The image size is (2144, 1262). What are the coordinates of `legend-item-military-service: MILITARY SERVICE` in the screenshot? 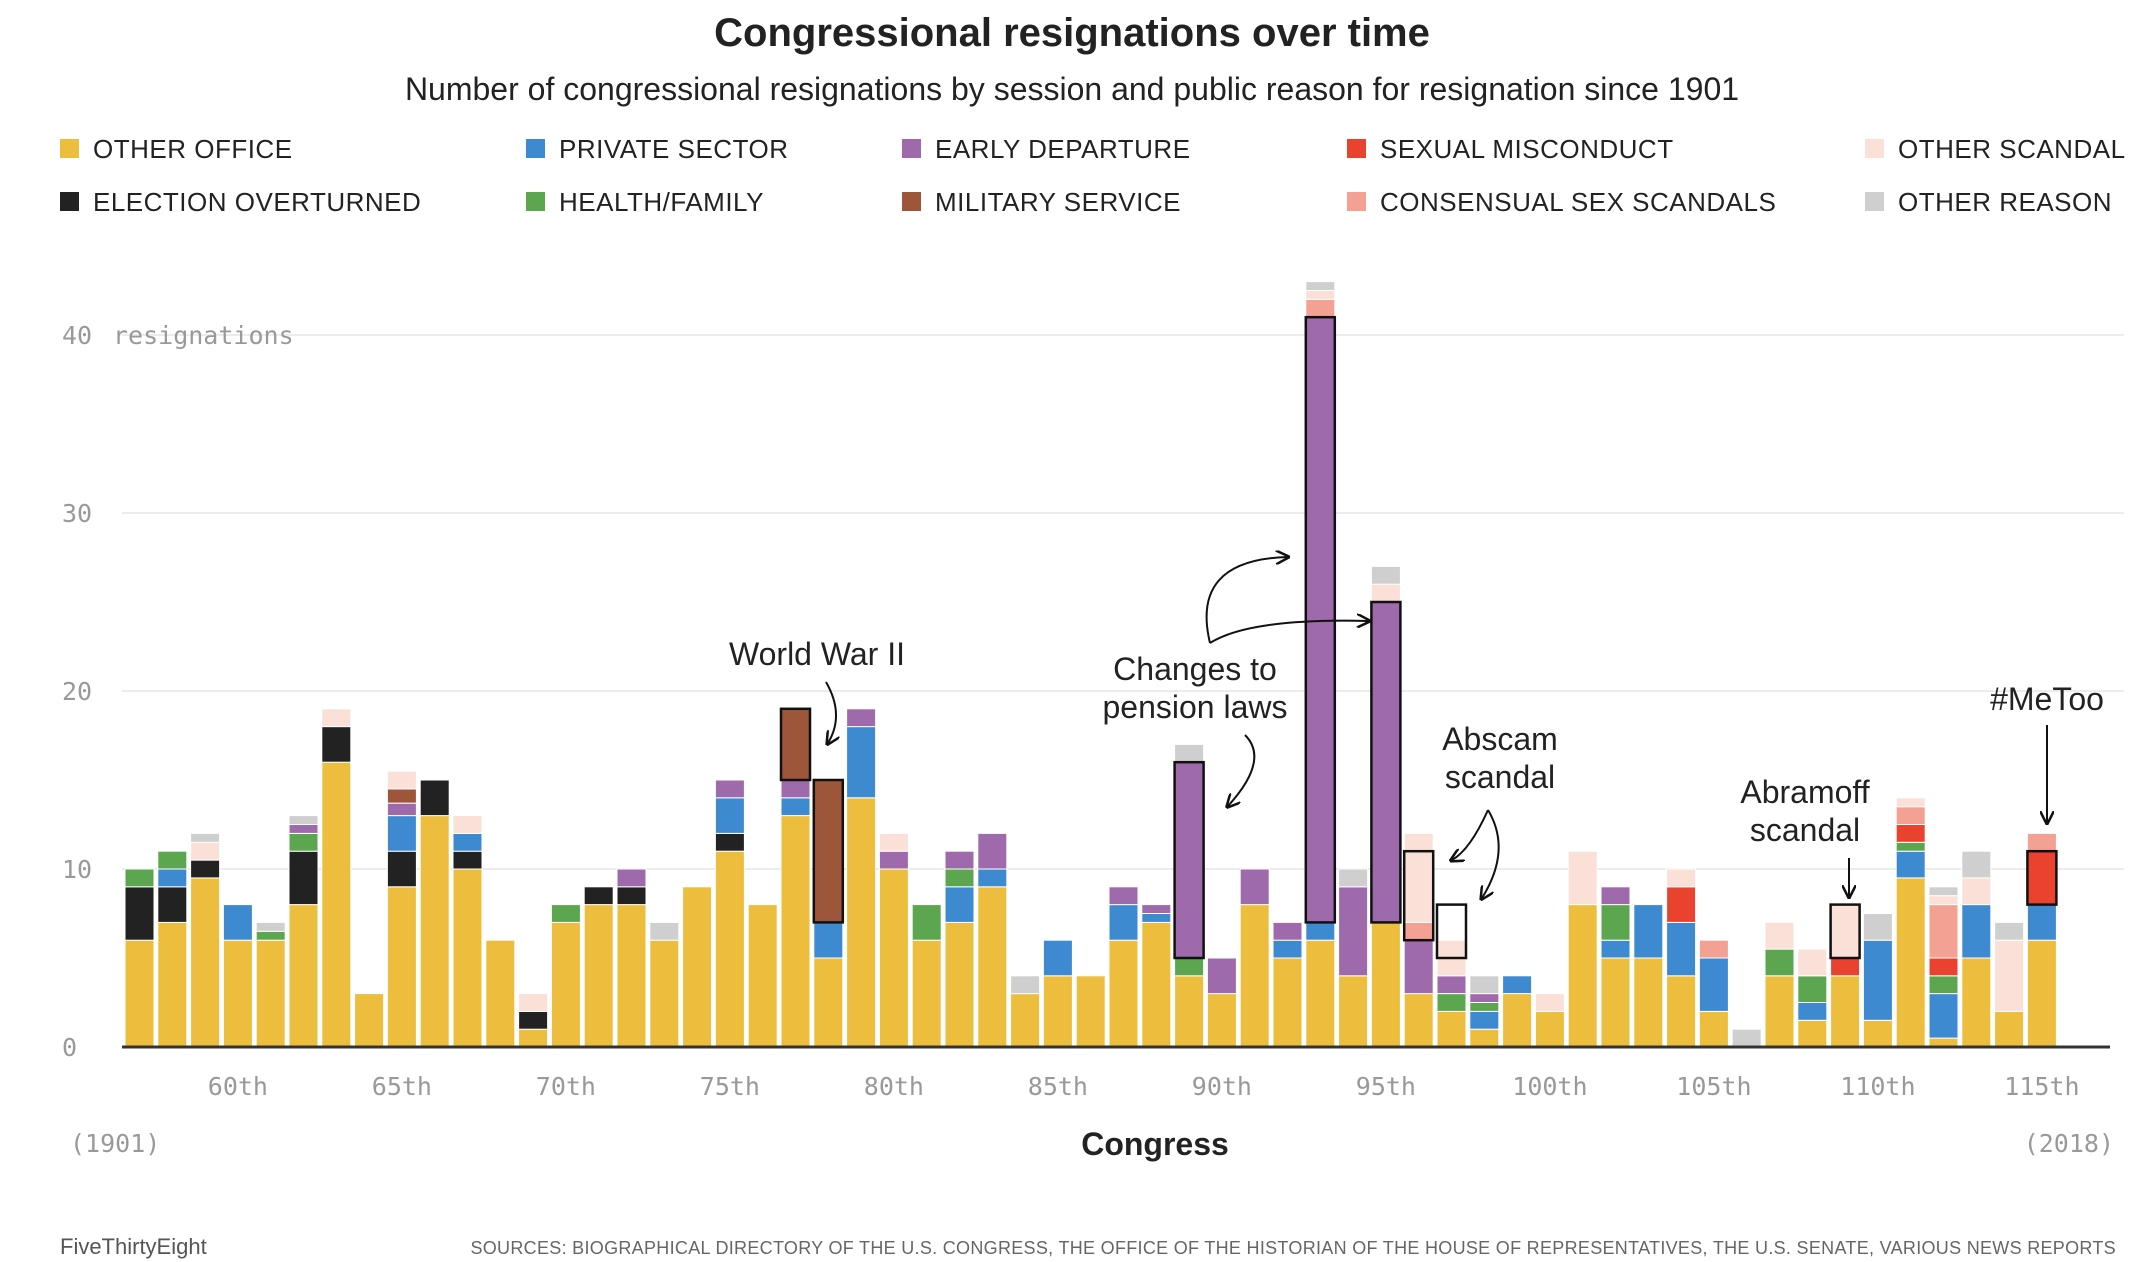 It's located at (1041, 202).